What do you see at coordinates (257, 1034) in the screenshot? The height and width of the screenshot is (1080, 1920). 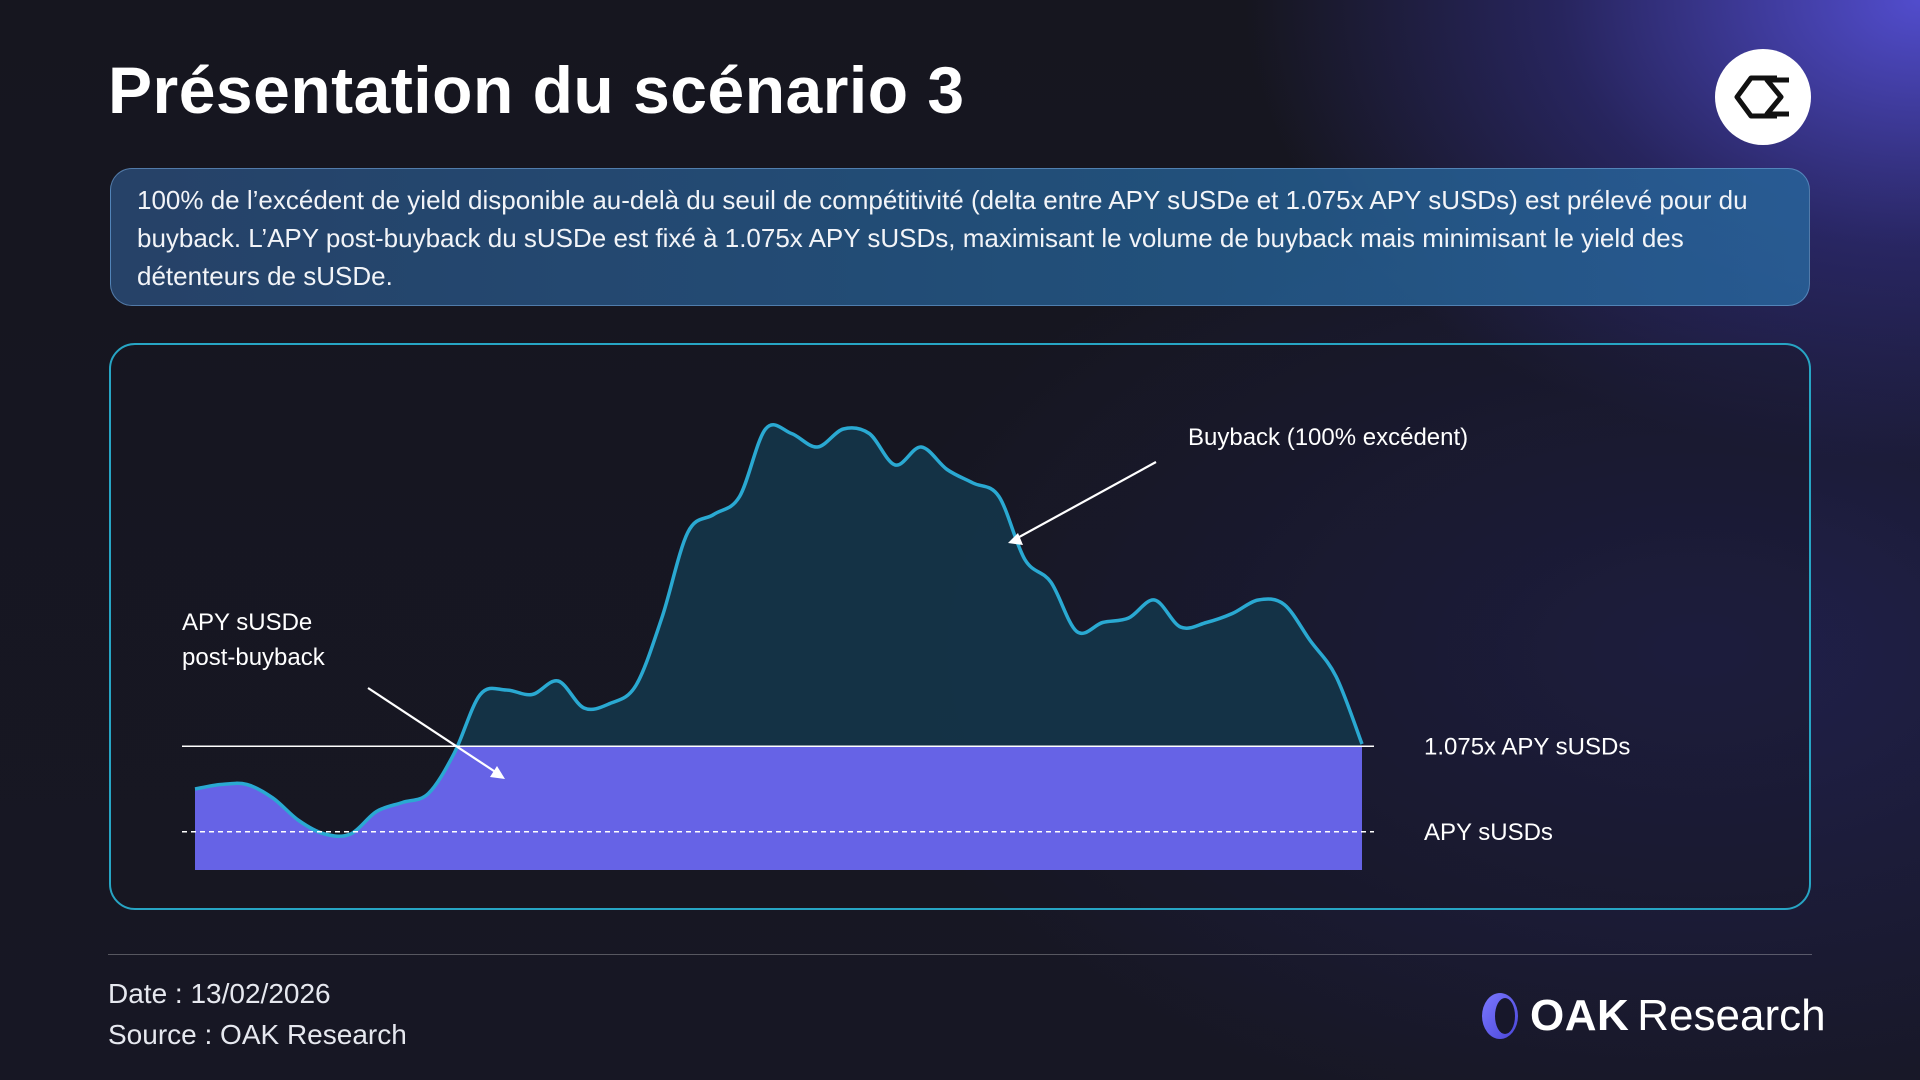 I see `footer-source: Source : OAK Research` at bounding box center [257, 1034].